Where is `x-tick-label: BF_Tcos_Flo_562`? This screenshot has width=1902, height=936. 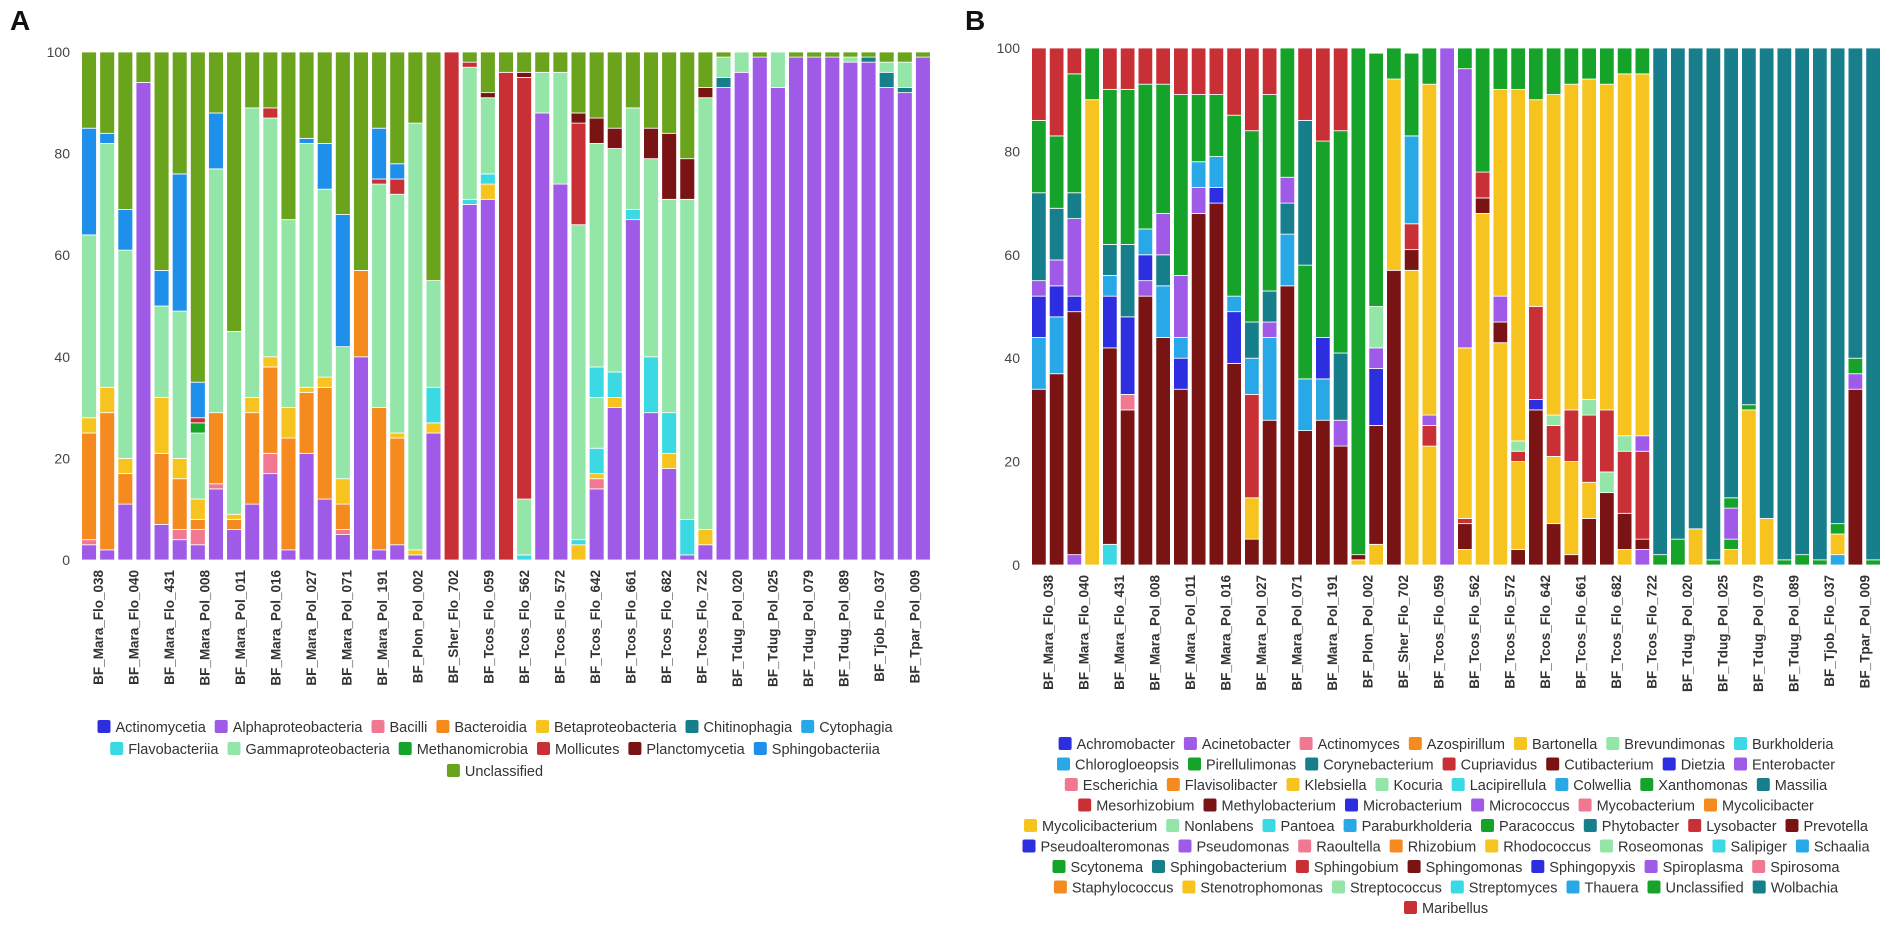 x-tick-label: BF_Tcos_Flo_562 is located at coordinates (1474, 632).